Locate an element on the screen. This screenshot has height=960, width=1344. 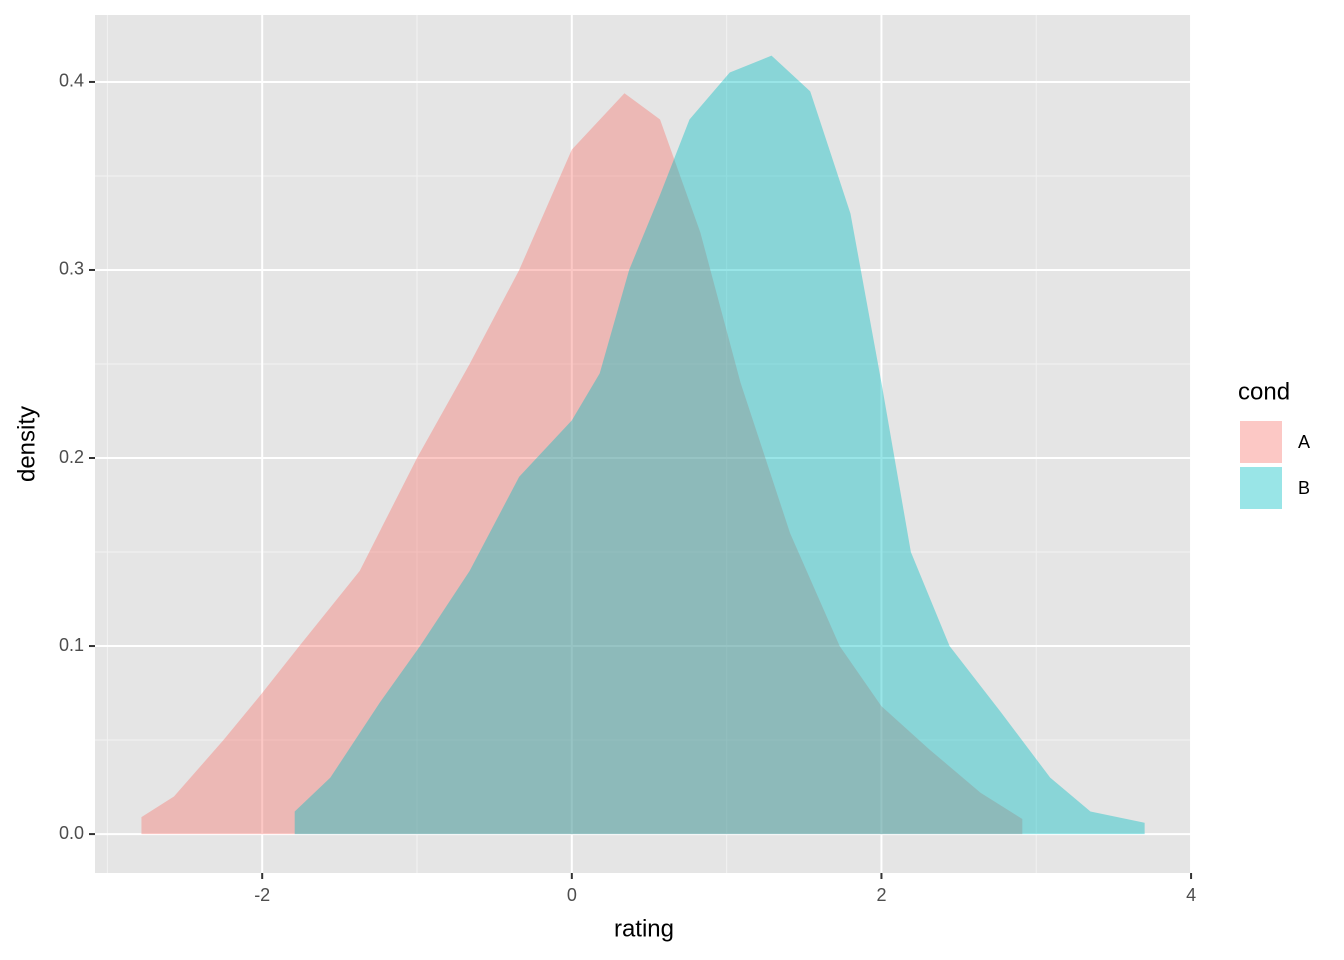
y-tick-label: 0.0 is located at coordinates (71, 833).